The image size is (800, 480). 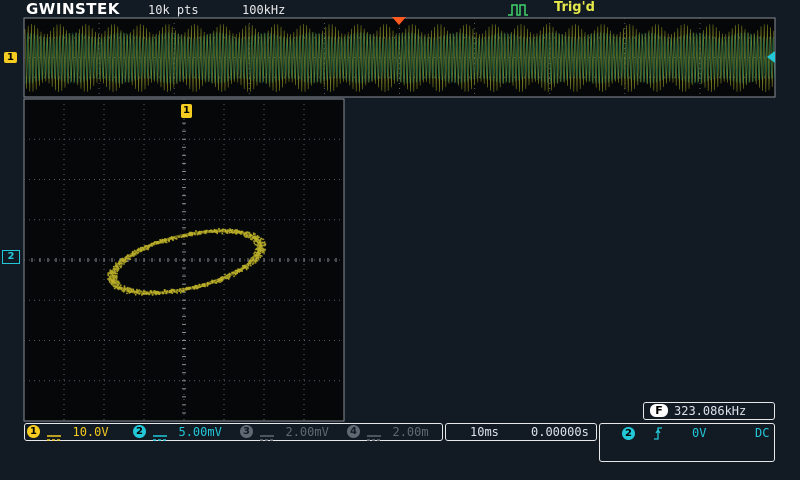 What do you see at coordinates (560, 432) in the screenshot?
I see `horizontal-position: 0.00000s` at bounding box center [560, 432].